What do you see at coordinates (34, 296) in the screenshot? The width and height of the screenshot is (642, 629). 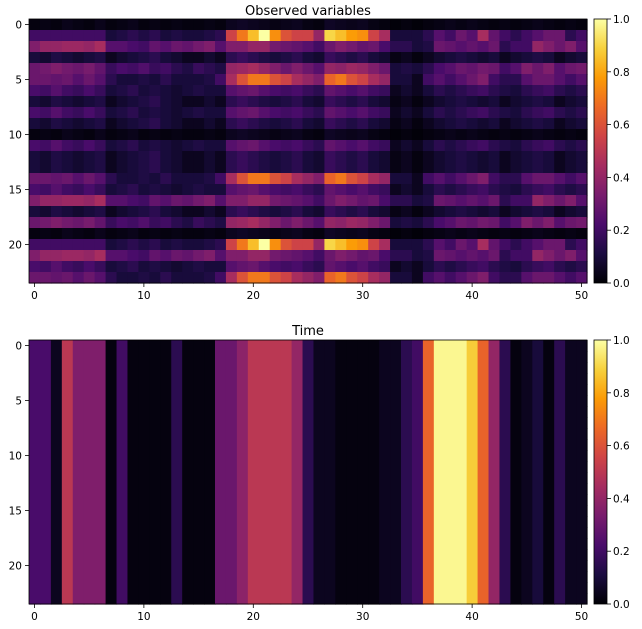 I see `x-tick-label: 0` at bounding box center [34, 296].